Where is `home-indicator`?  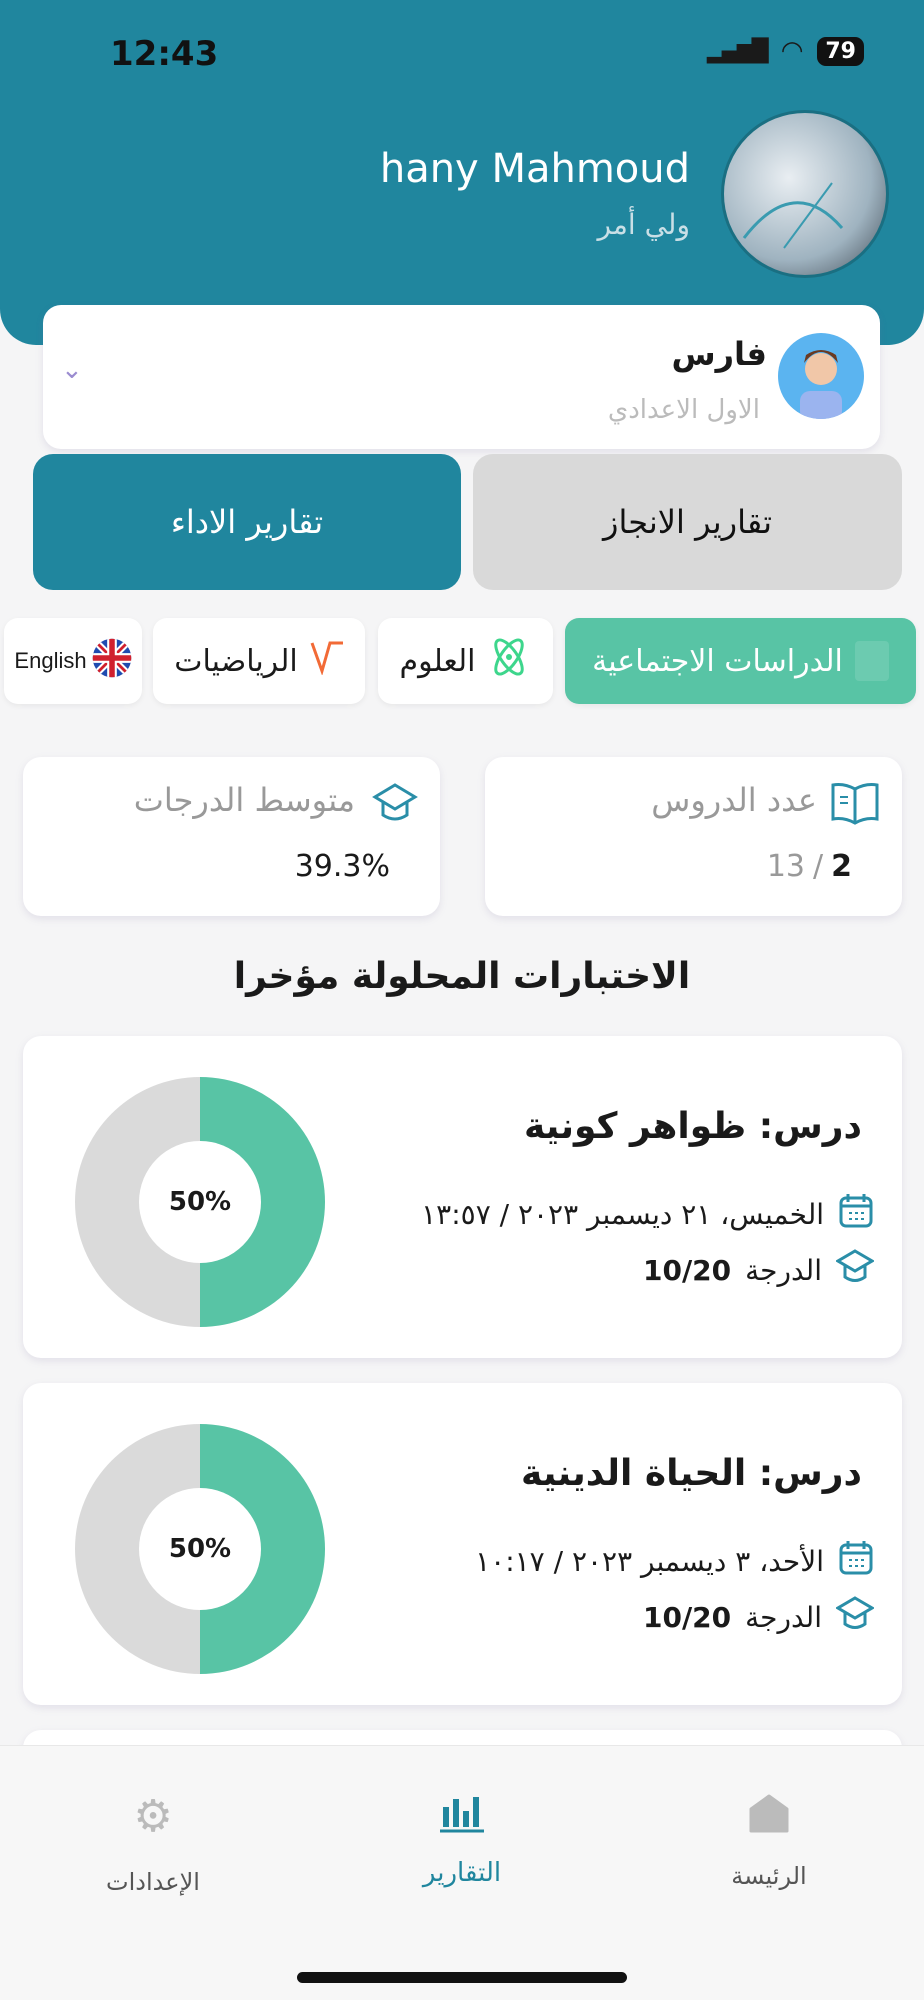
home-indicator is located at coordinates (462, 1977).